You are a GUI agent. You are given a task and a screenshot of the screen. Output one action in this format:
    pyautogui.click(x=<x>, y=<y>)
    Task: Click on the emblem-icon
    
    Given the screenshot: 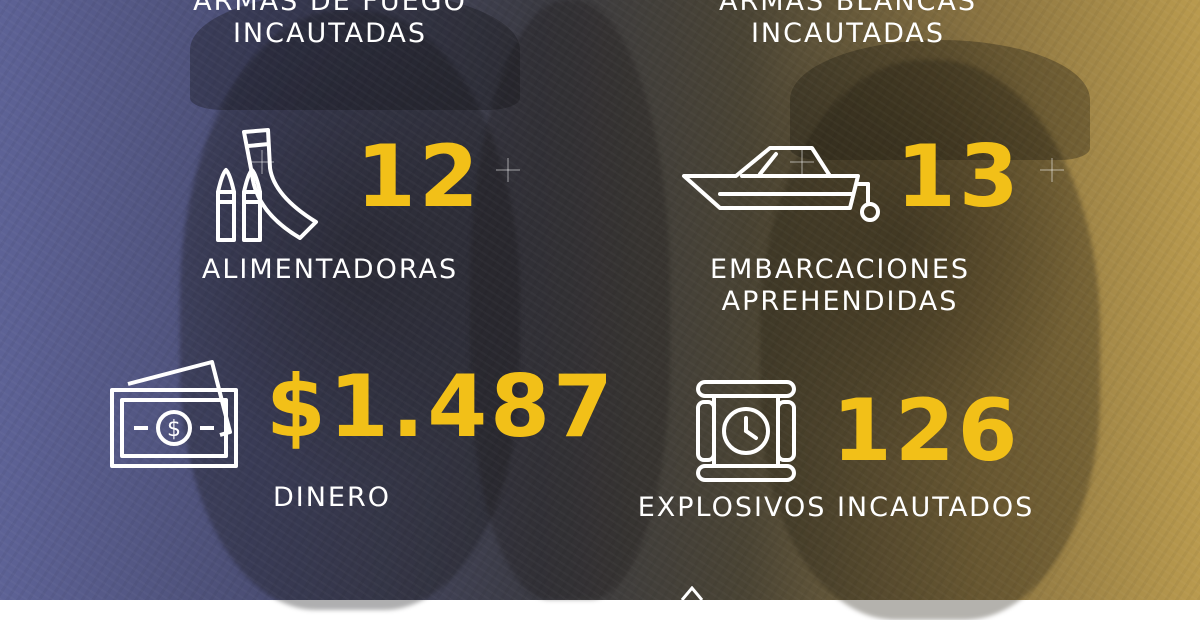 What is the action you would take?
    pyautogui.click(x=692, y=593)
    